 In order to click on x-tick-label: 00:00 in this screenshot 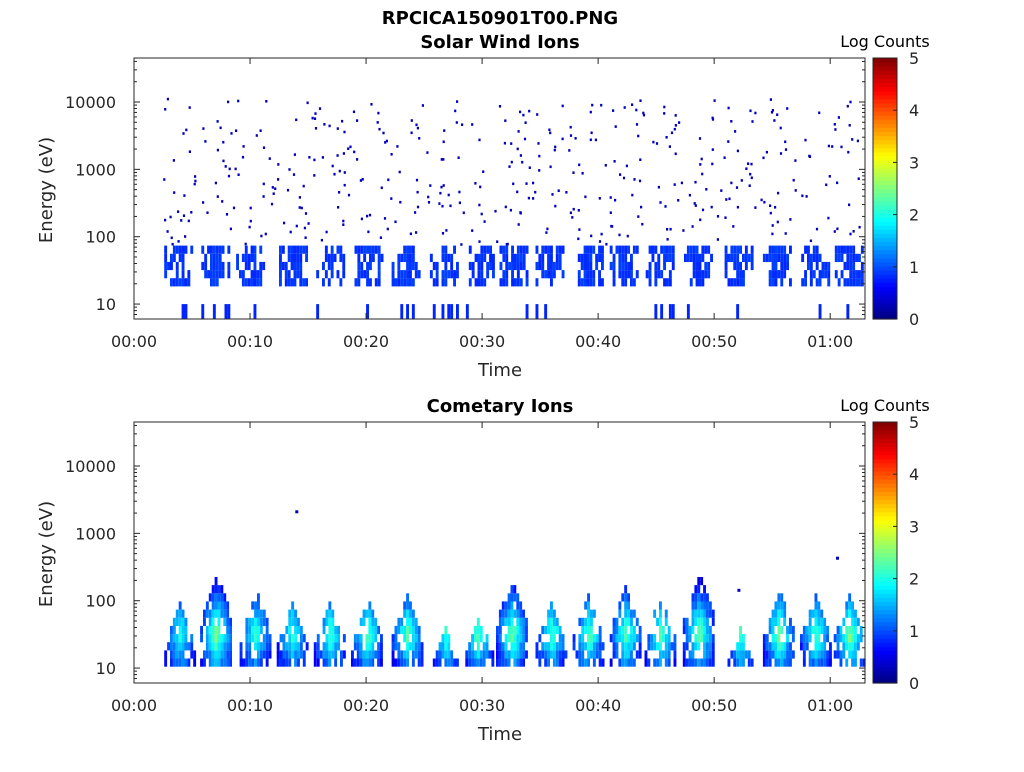, I will do `click(134, 341)`.